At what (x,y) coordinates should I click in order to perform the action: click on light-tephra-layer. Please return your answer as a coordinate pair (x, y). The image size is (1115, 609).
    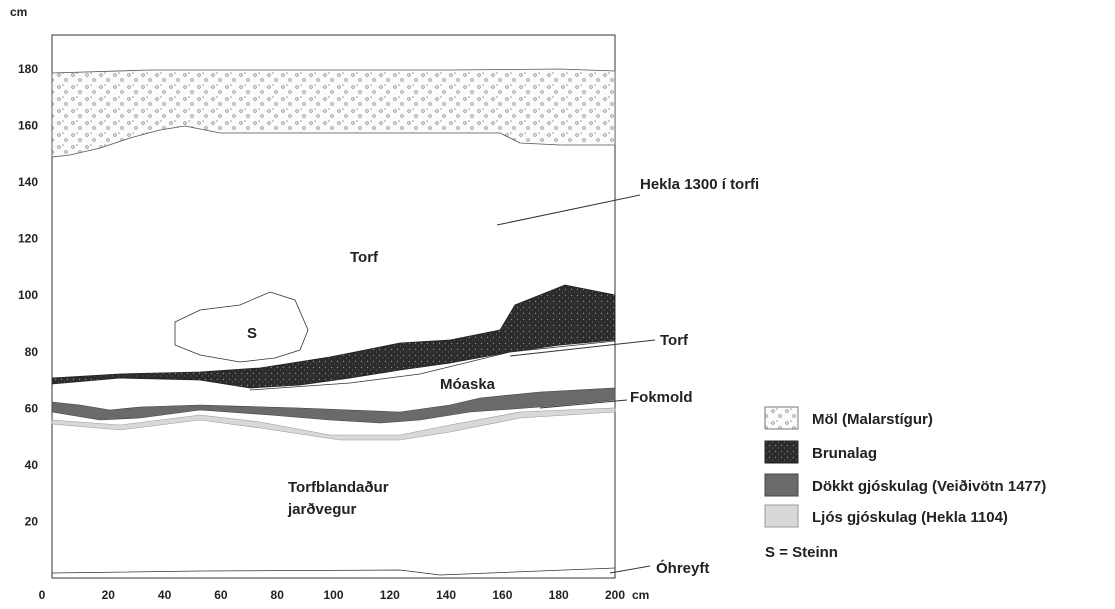
    Looking at the image, I should click on (333, 424).